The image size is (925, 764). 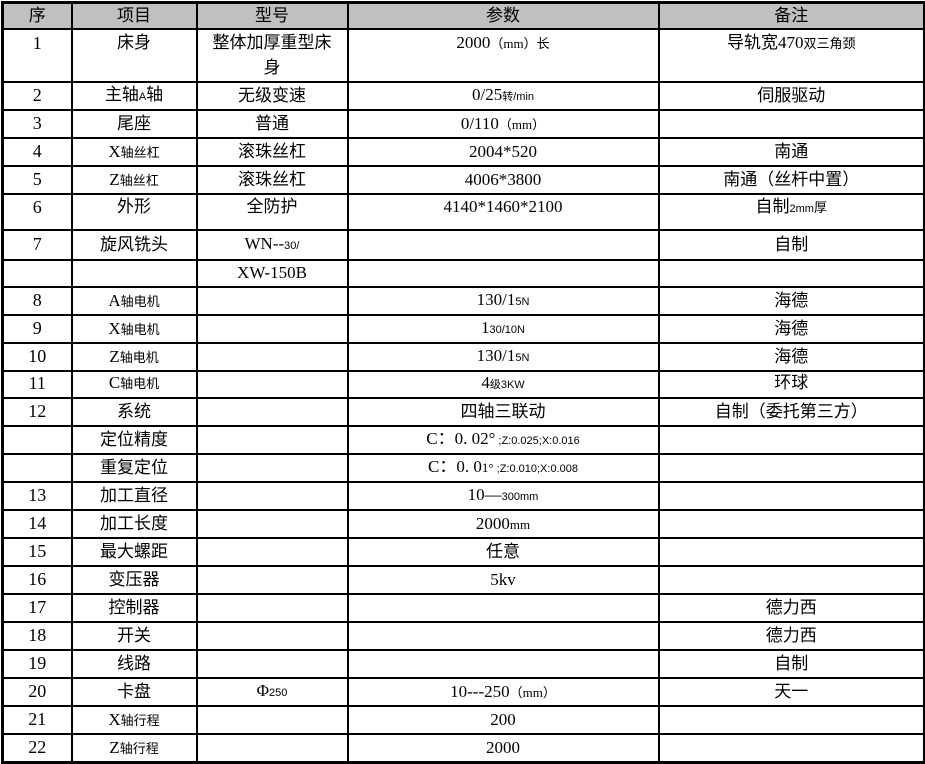 What do you see at coordinates (791, 151) in the screenshot?
I see `cell-text: 南通` at bounding box center [791, 151].